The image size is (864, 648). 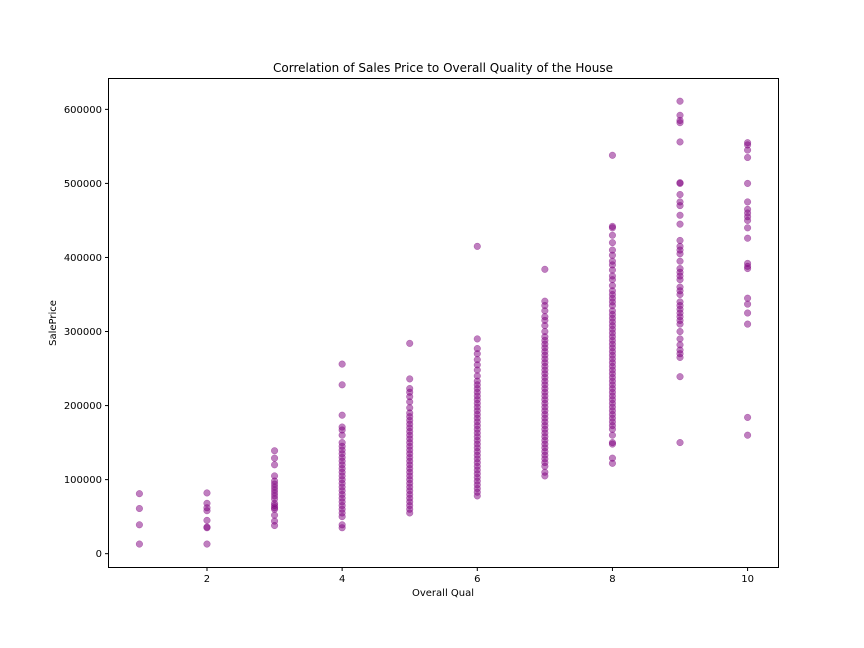 What do you see at coordinates (83, 184) in the screenshot?
I see `y-tick-label: 500000` at bounding box center [83, 184].